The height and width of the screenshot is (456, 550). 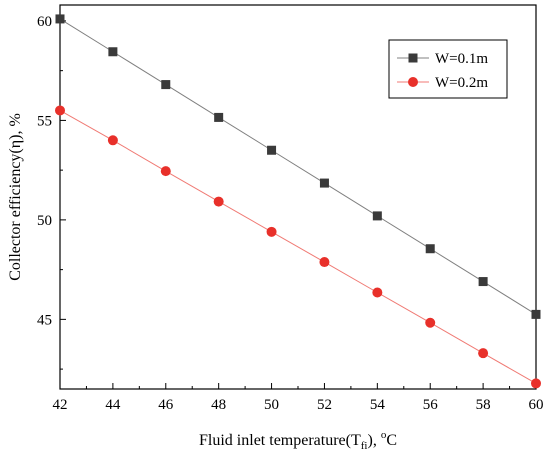 What do you see at coordinates (51, 192) in the screenshot?
I see `y-axis-ticks: 45 50 55 60` at bounding box center [51, 192].